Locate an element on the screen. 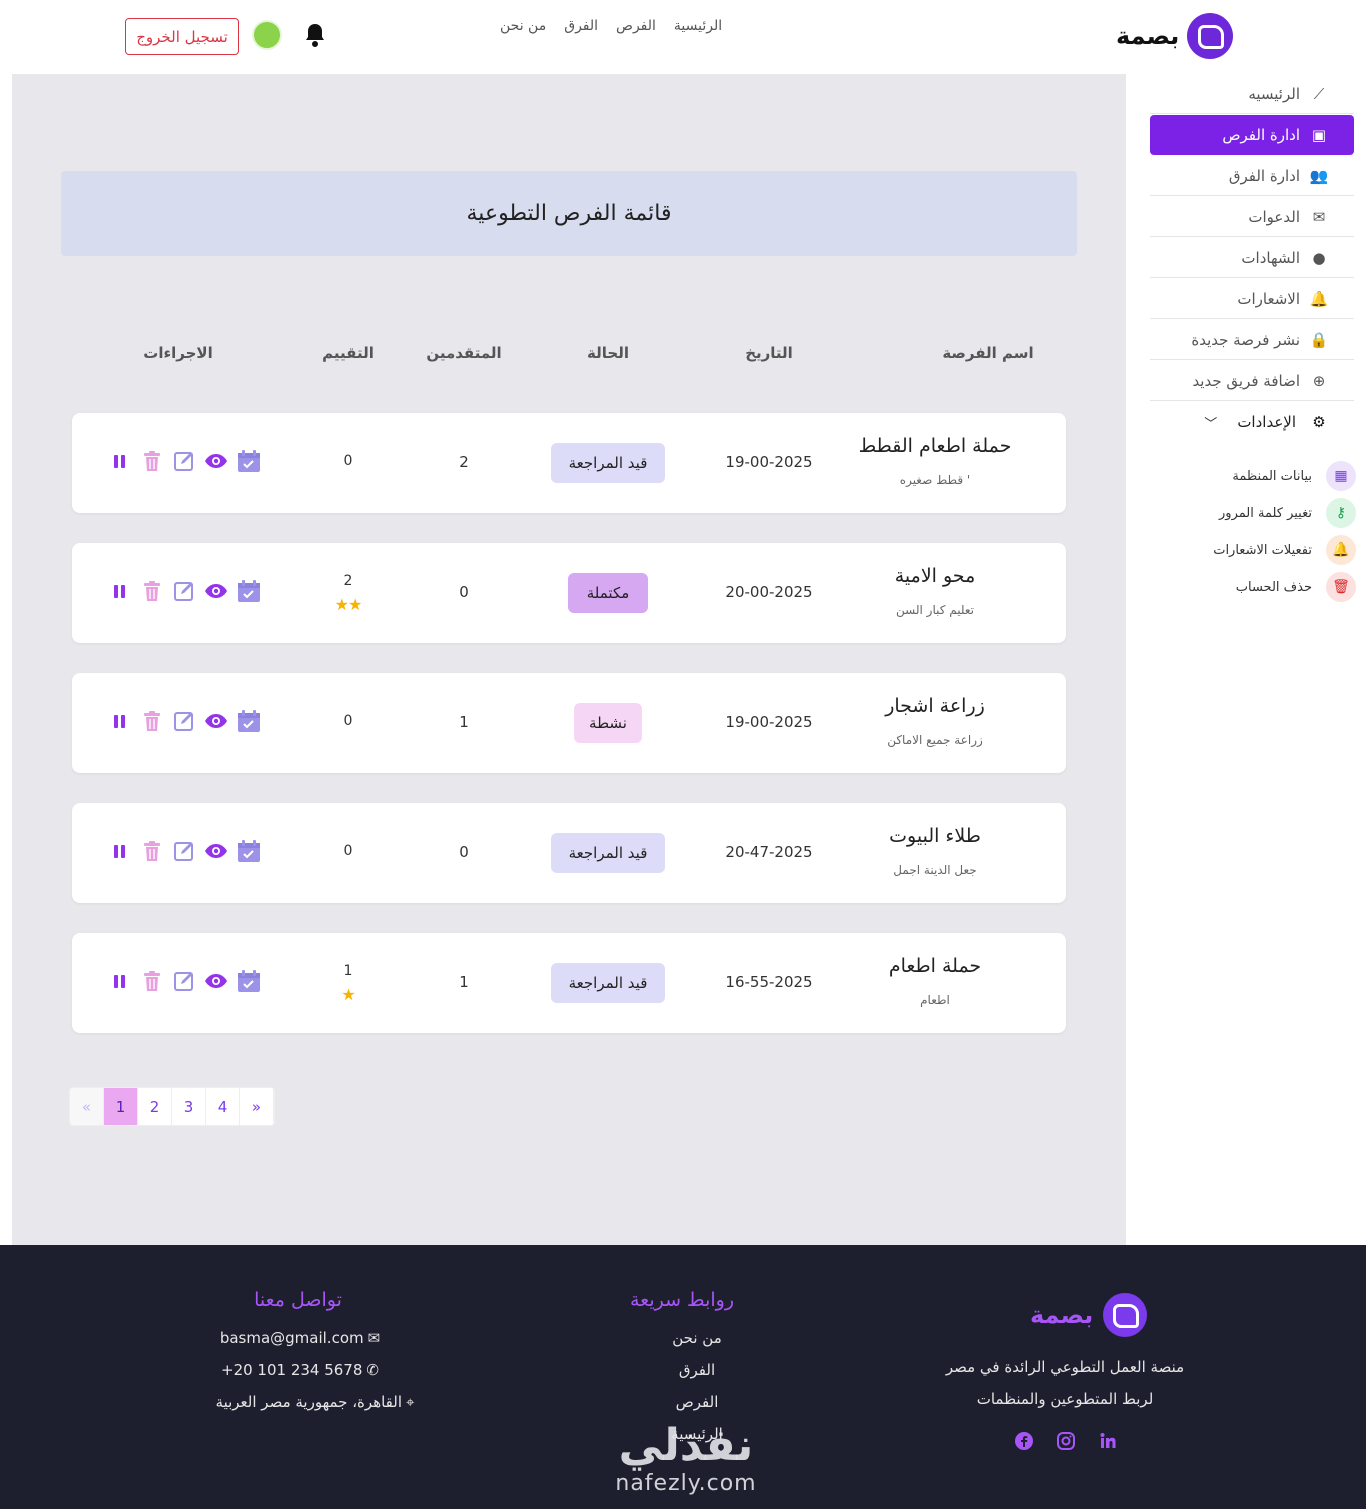  pagination-page-4: 4 is located at coordinates (223, 1106).